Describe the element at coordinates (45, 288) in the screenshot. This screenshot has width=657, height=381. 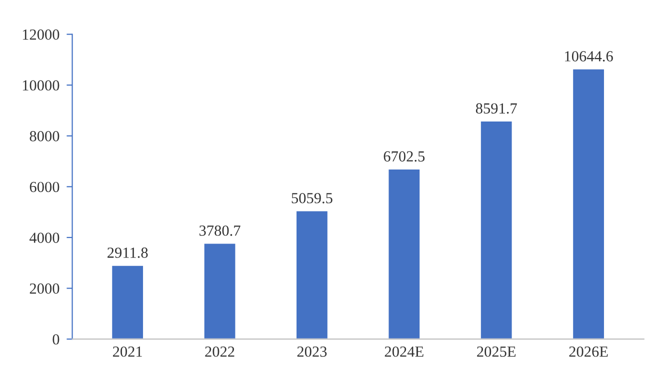
I see `y-tick-label: 2000` at that location.